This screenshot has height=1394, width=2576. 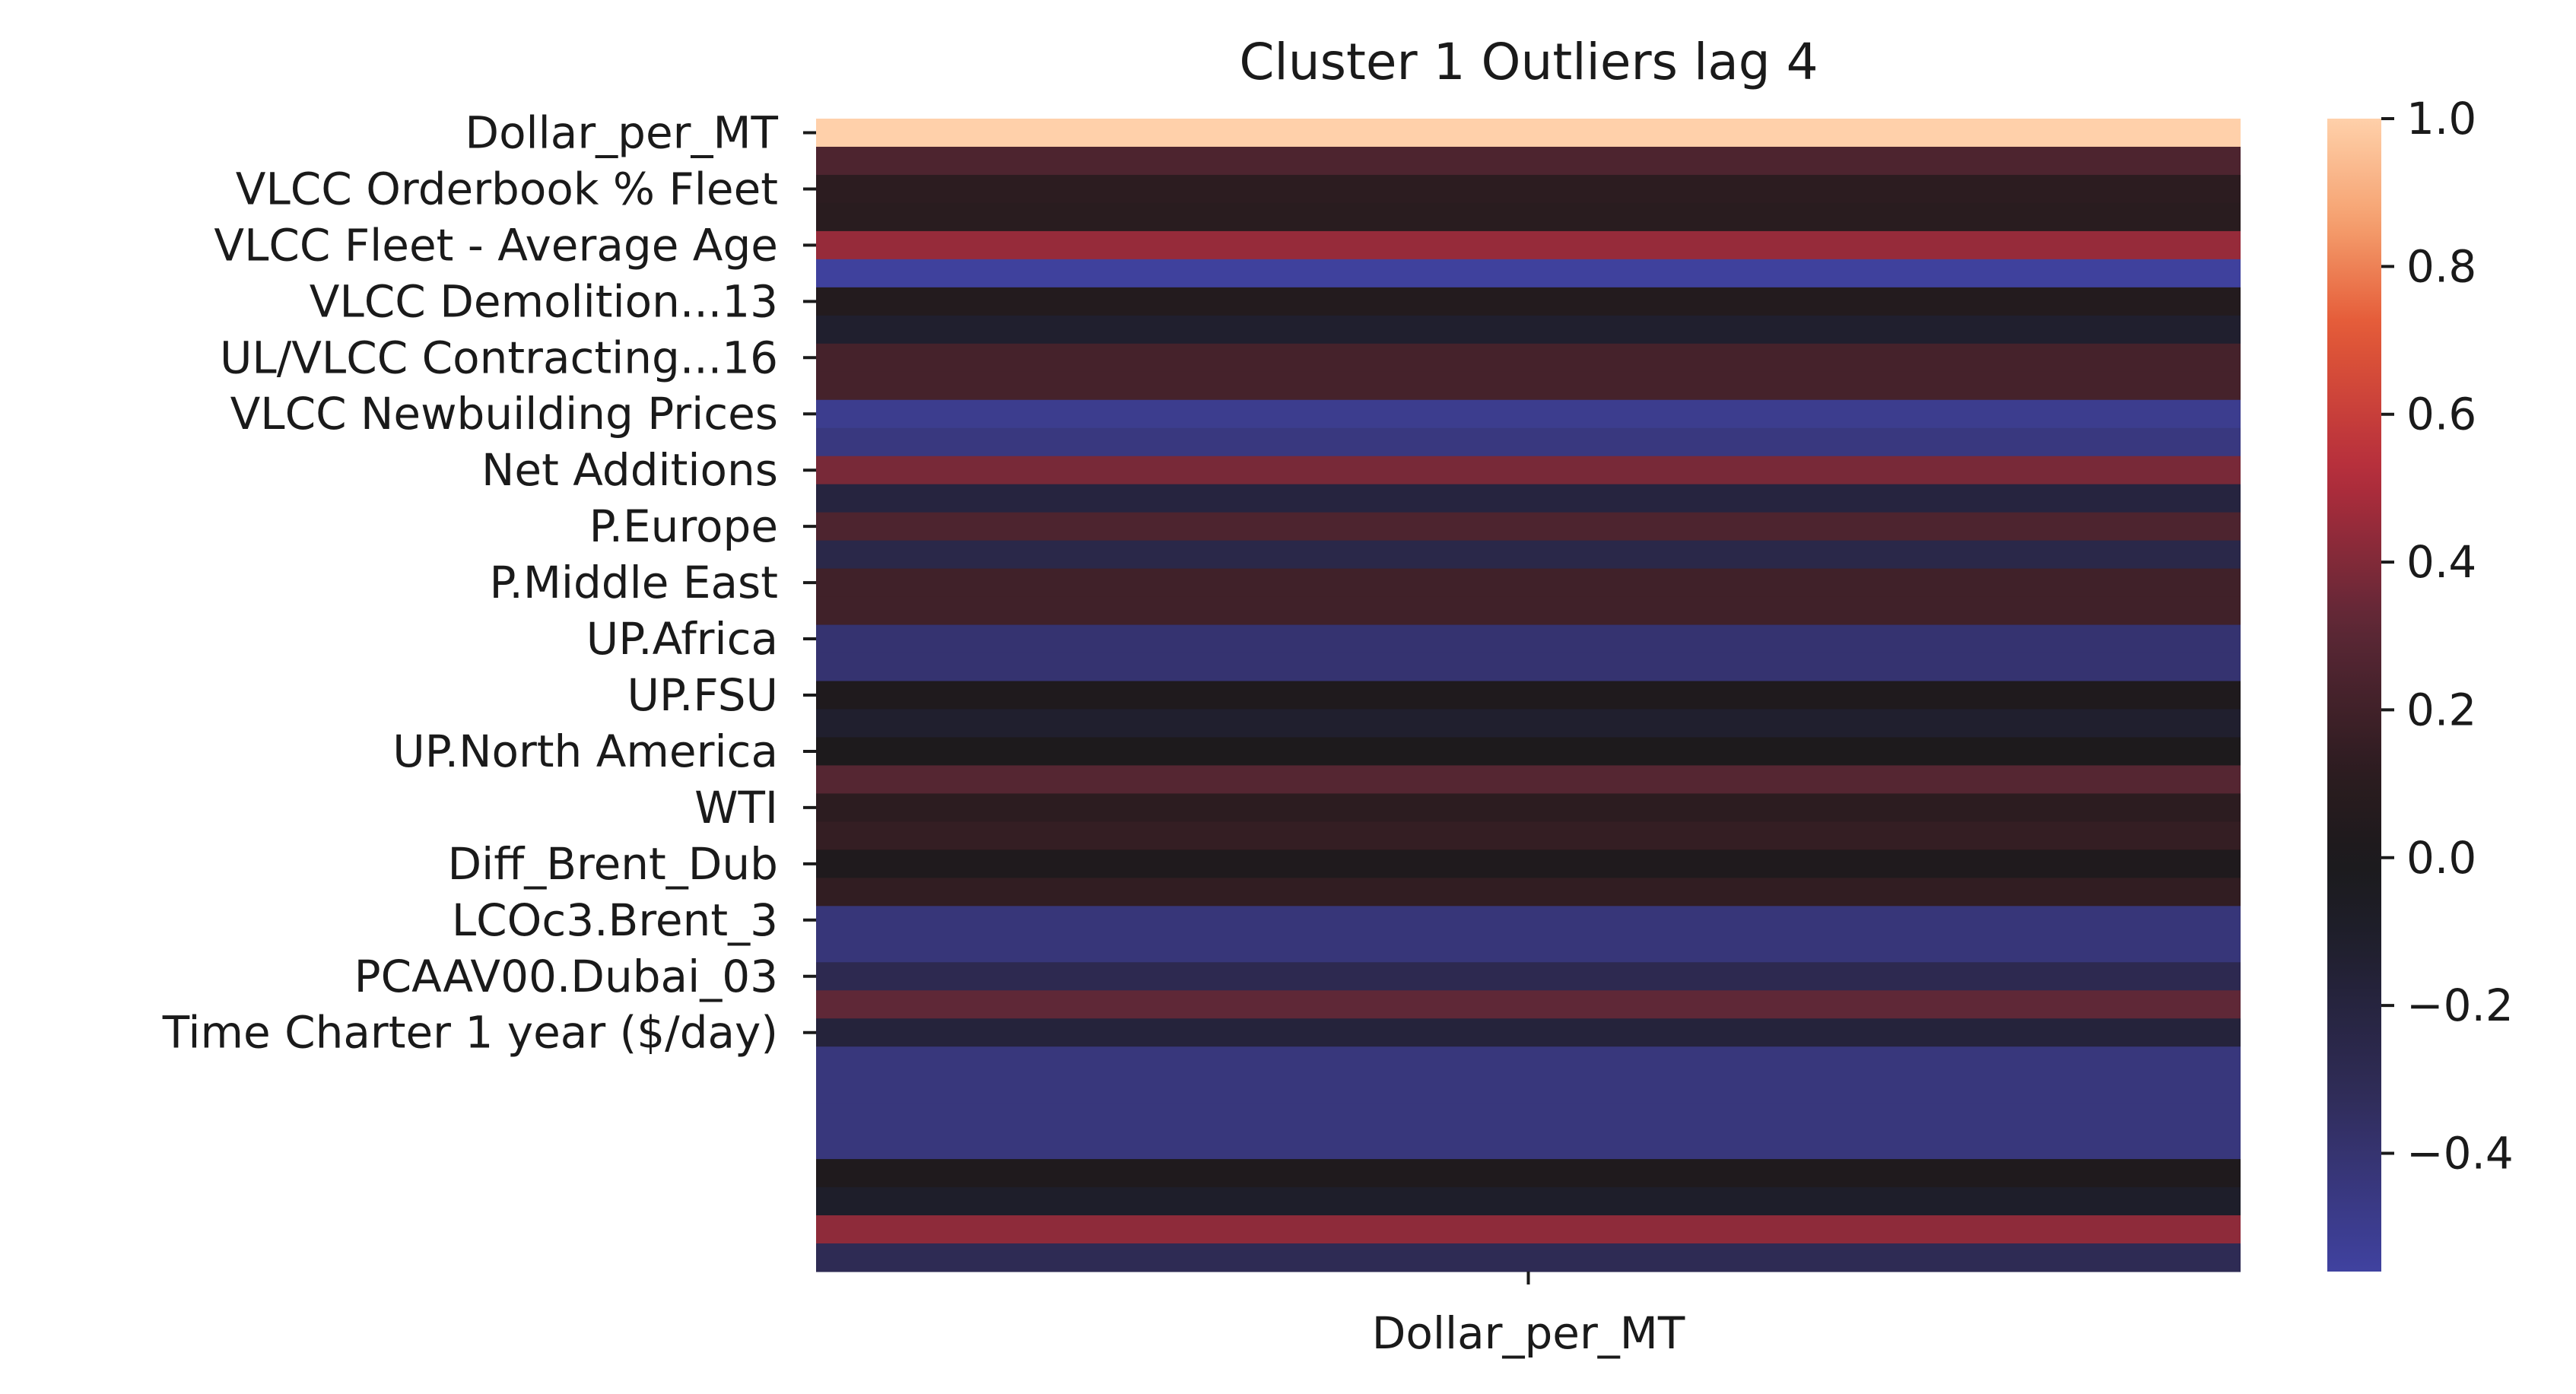 I want to click on row-tick-label: UL/VLCC Contracting...16, so click(x=499, y=357).